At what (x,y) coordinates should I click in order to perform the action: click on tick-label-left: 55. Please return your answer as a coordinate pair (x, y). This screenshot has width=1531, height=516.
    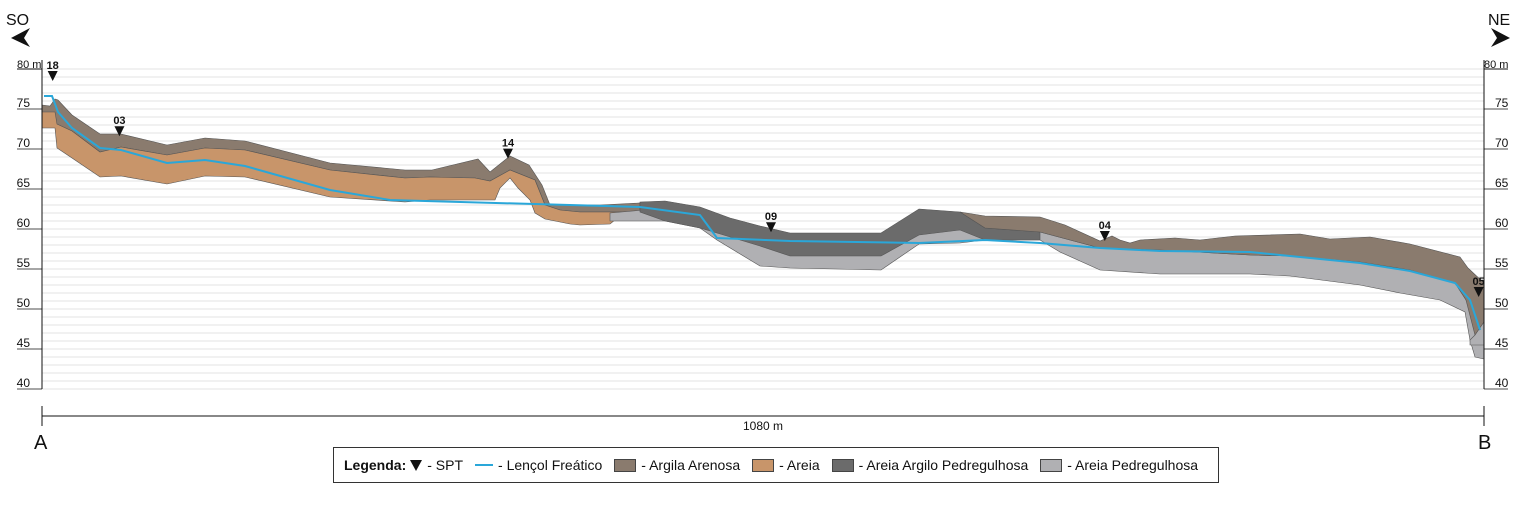
    Looking at the image, I should click on (24, 263).